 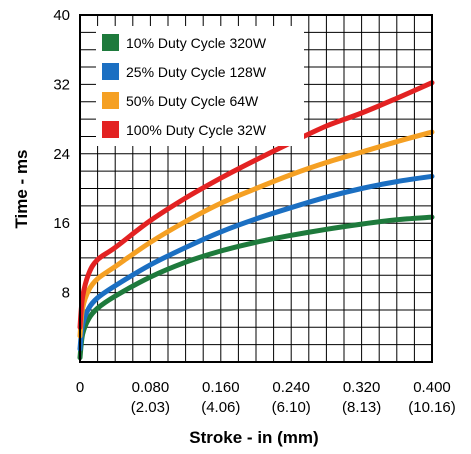 I want to click on x-tick-label-2: 0.160, so click(x=221, y=387).